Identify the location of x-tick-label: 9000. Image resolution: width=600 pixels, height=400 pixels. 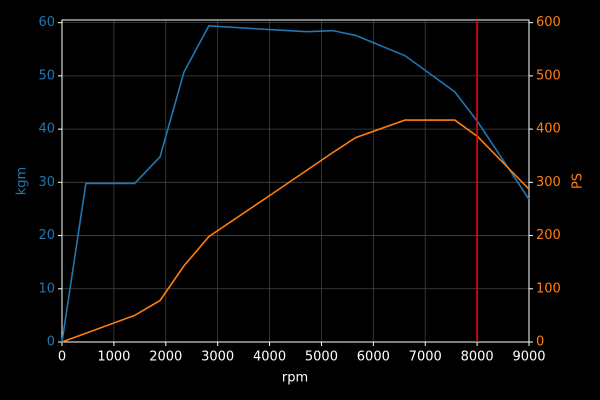
(528, 357).